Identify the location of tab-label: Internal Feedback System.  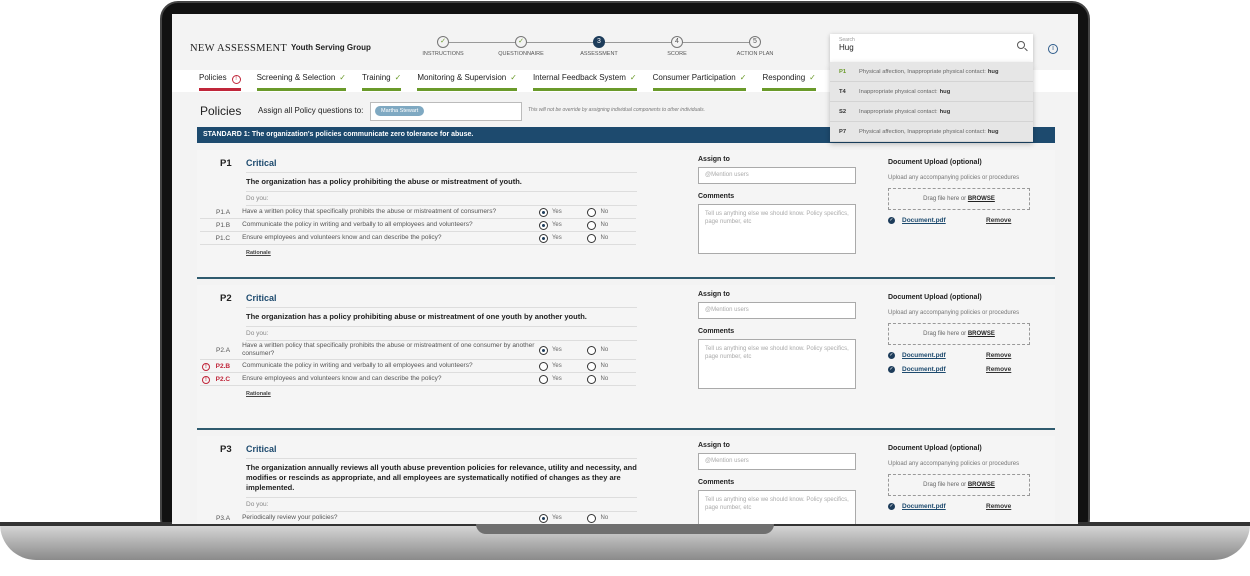
(579, 77).